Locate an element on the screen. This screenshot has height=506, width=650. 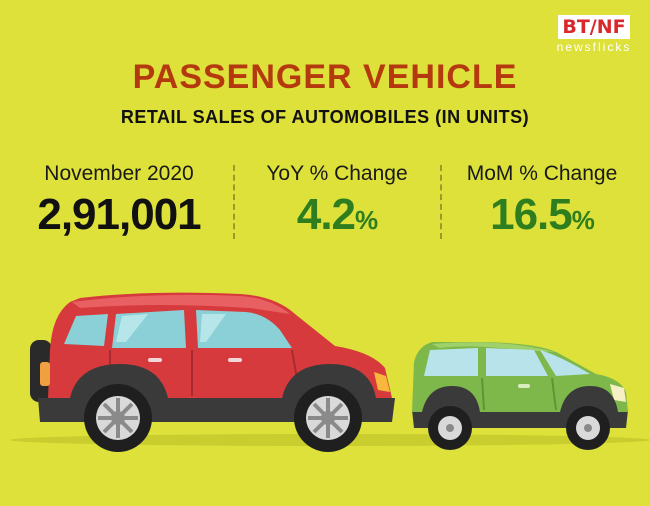
stat-label: November 2020 is located at coordinates (119, 173).